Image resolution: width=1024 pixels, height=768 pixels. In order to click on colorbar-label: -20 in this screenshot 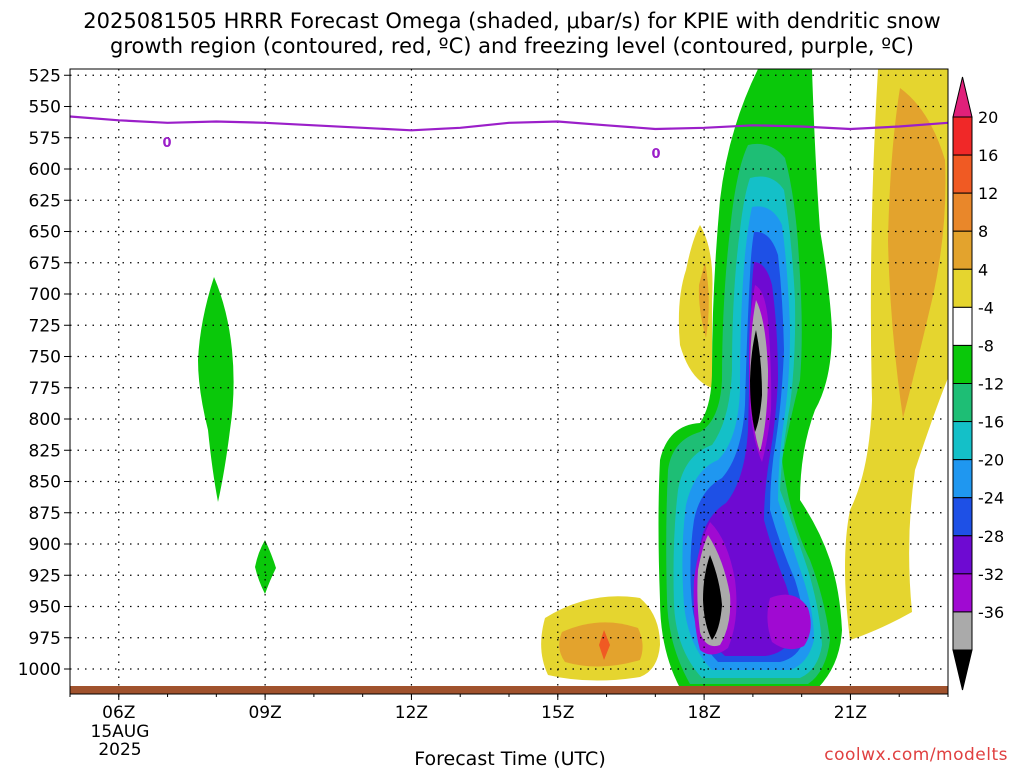, I will do `click(991, 460)`.